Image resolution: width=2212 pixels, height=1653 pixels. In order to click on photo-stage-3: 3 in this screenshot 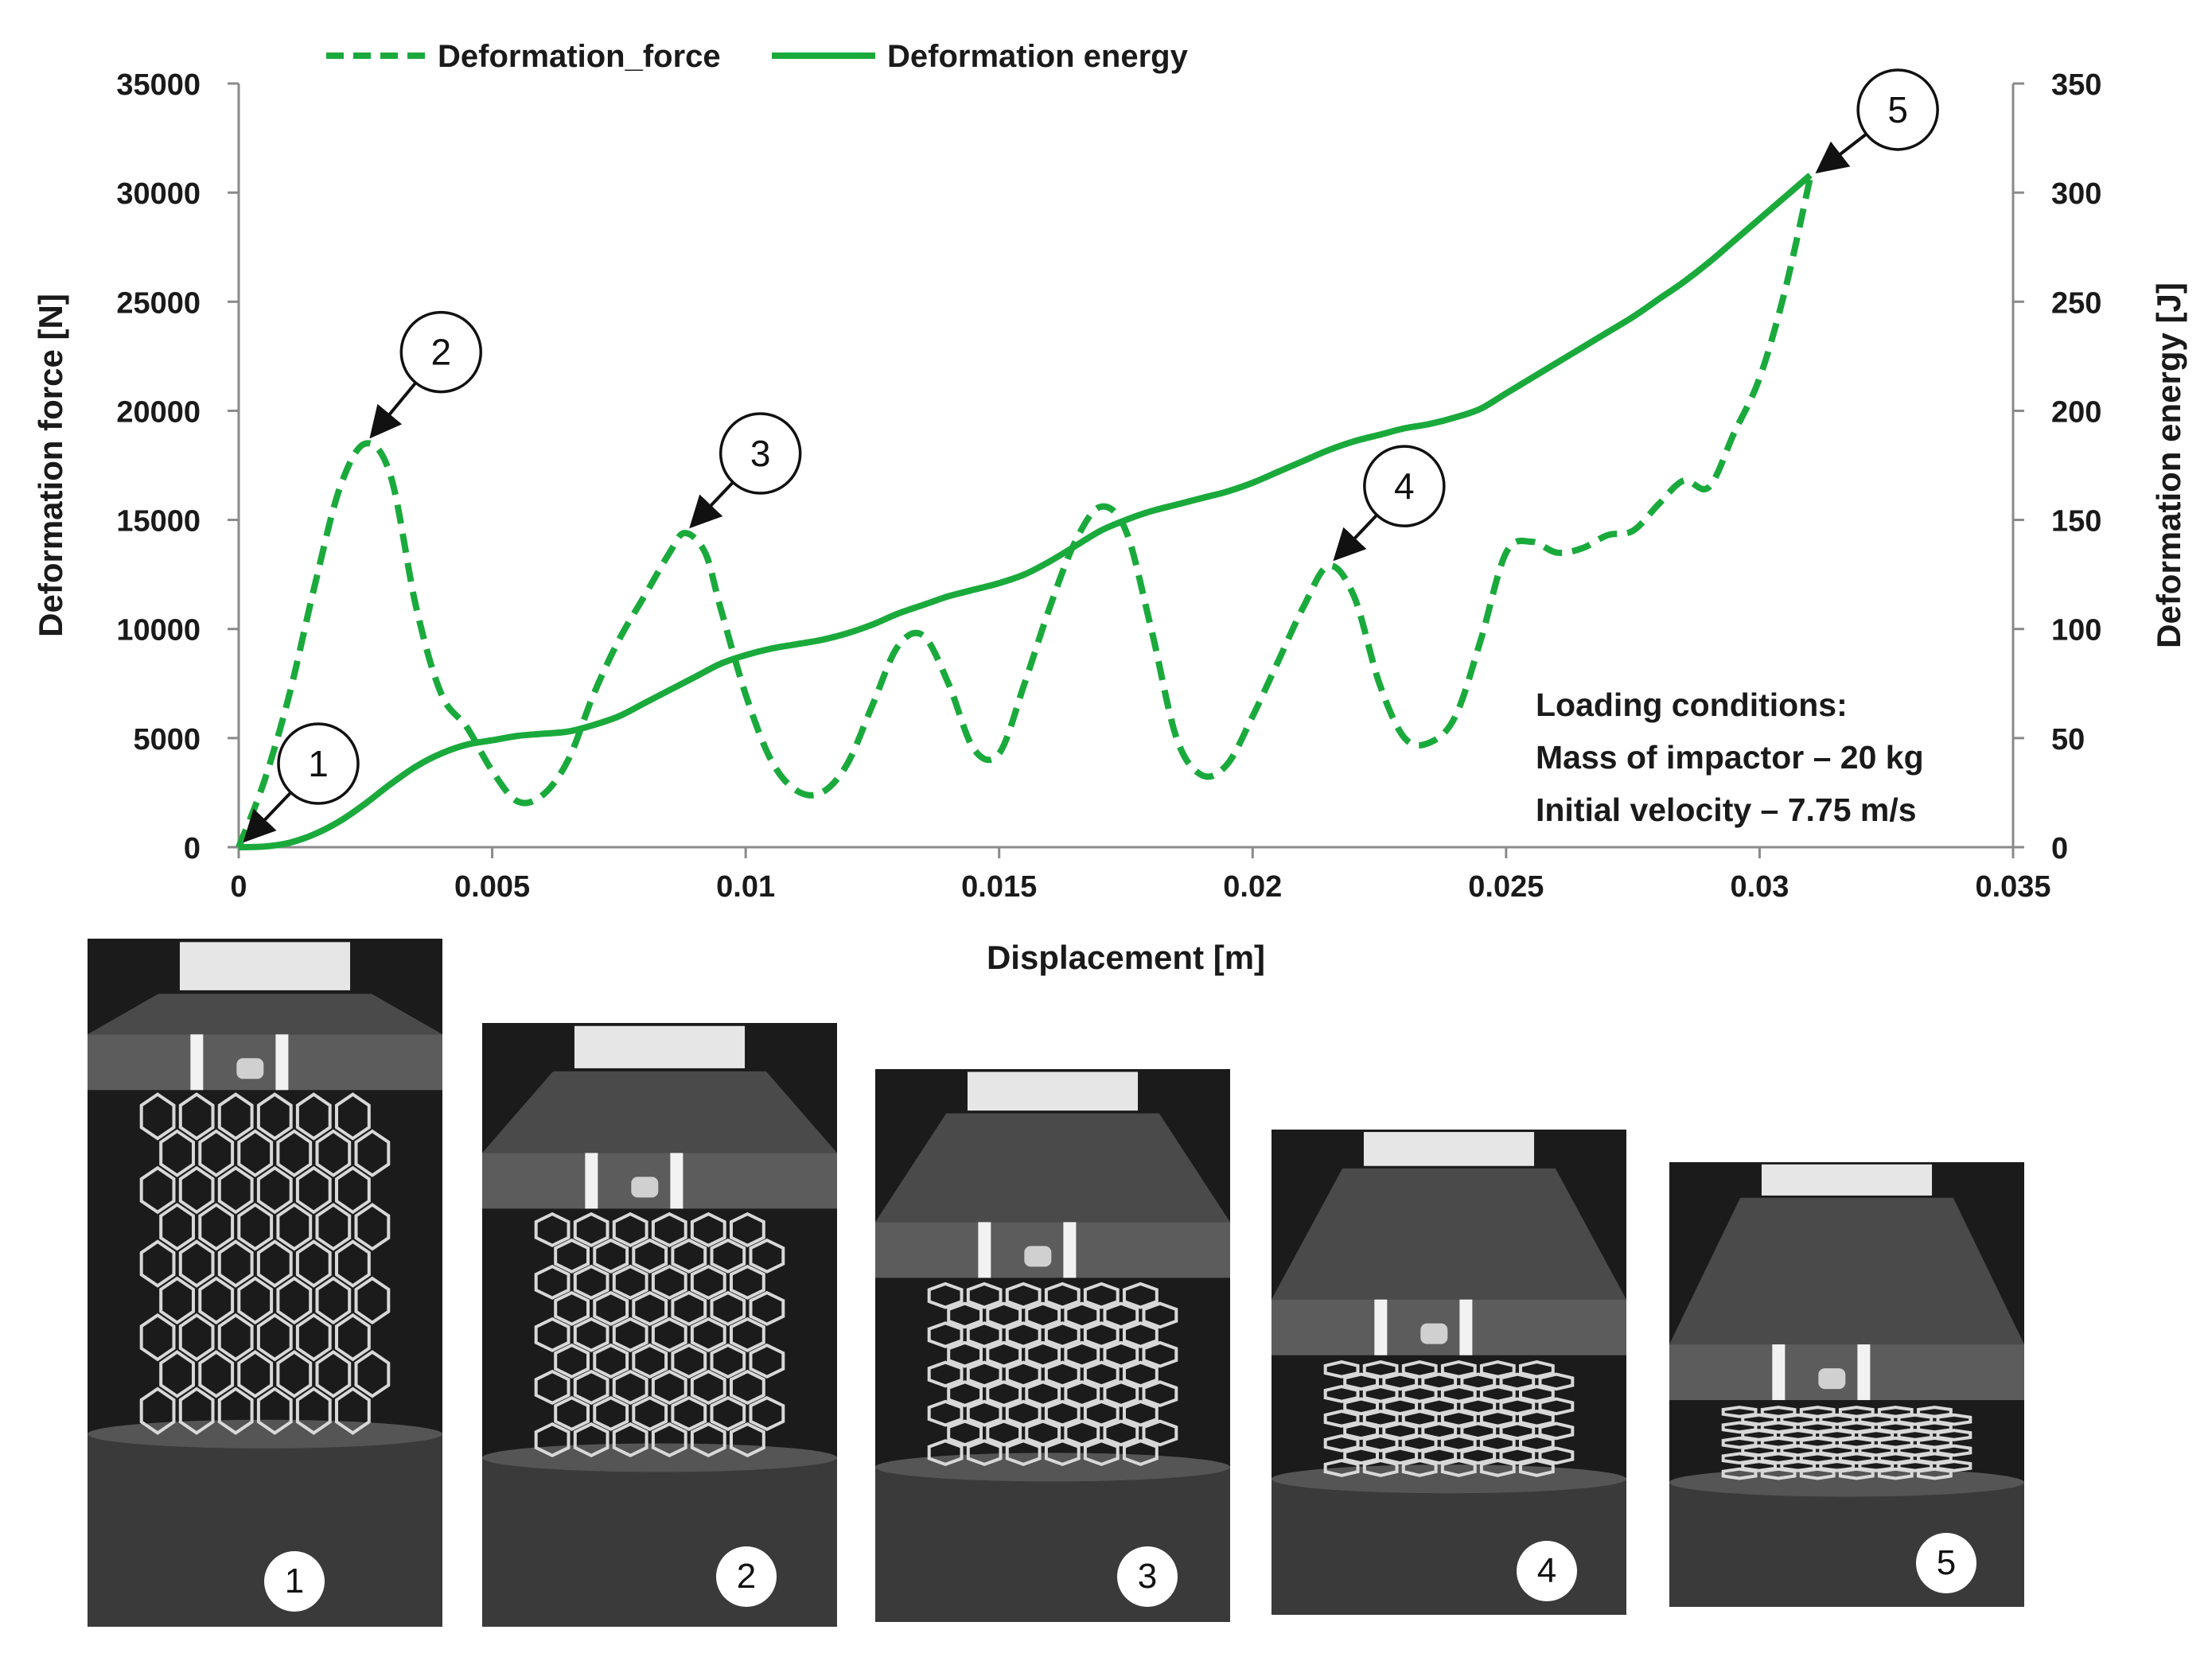, I will do `click(1053, 1345)`.